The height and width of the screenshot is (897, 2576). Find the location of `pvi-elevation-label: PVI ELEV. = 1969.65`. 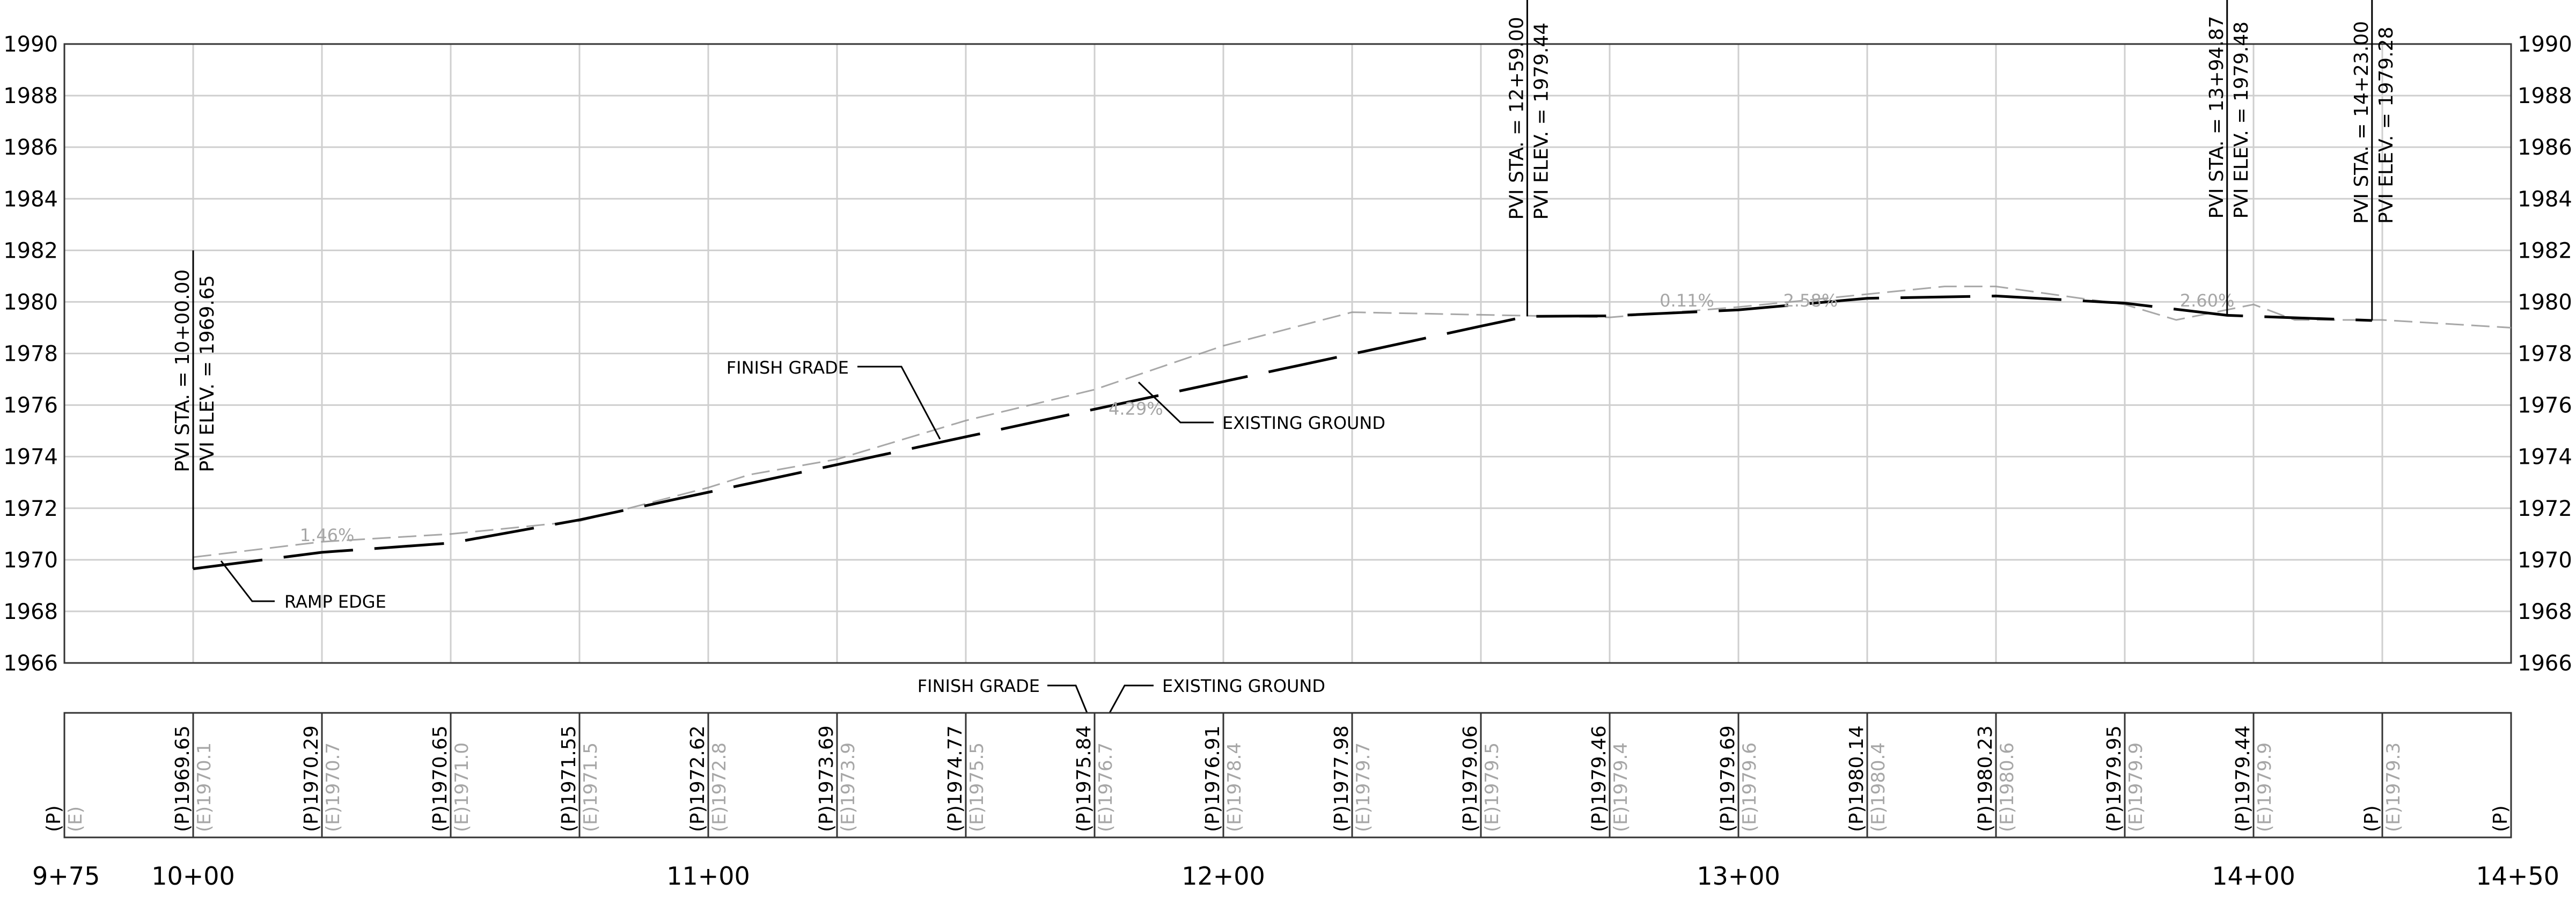

pvi-elevation-label: PVI ELEV. = 1969.65 is located at coordinates (207, 374).